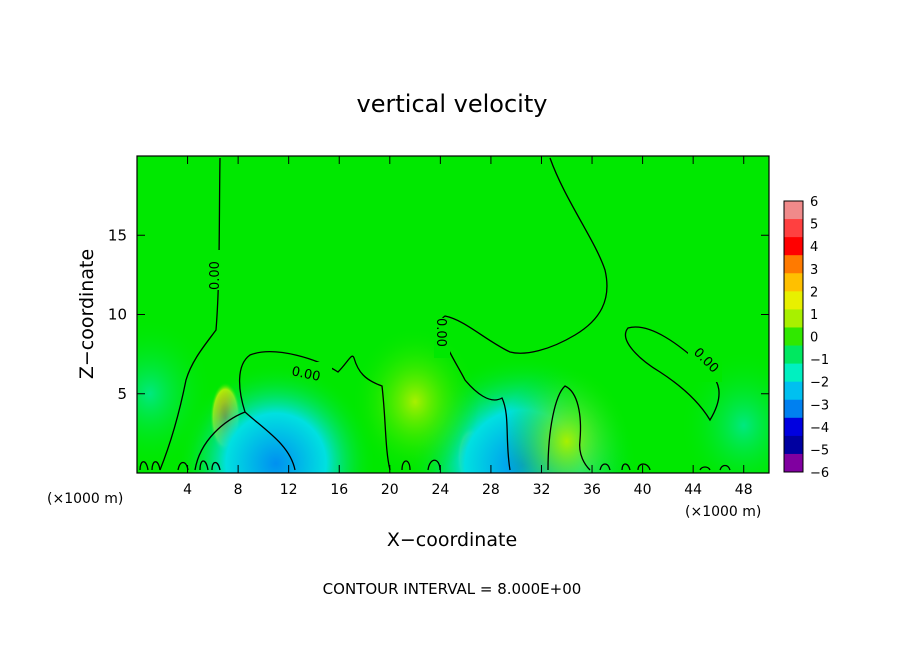 The height and width of the screenshot is (654, 904). I want to click on colorbar-label: −6, so click(819, 473).